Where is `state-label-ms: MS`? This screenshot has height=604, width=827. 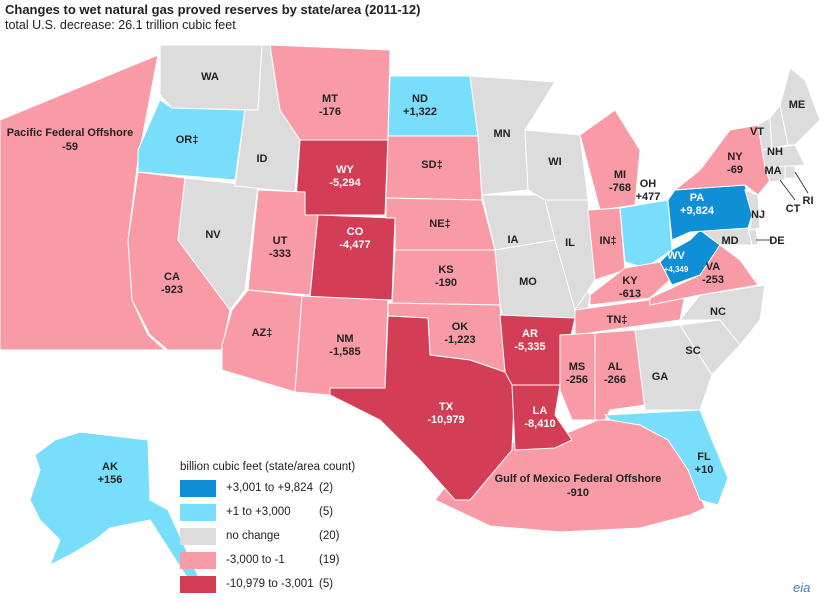 state-label-ms: MS is located at coordinates (577, 367).